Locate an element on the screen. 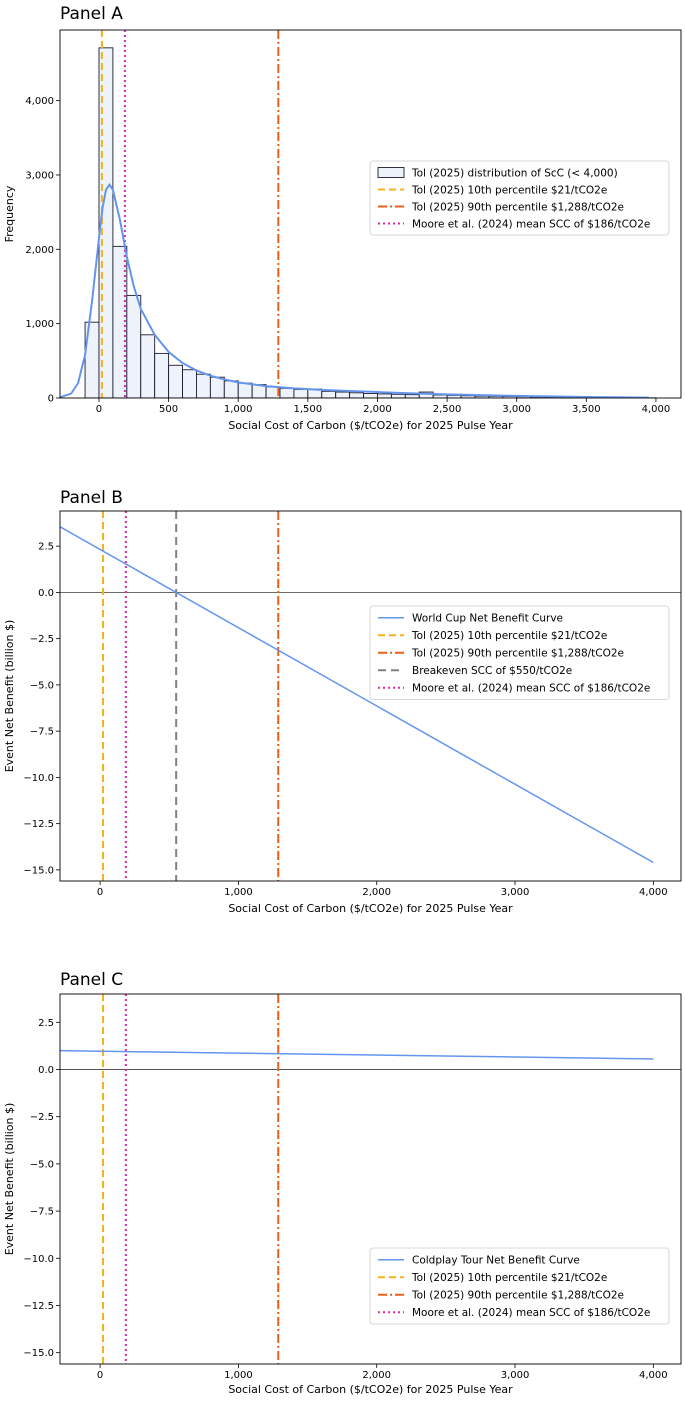  legend-entry-label: Tol (2025) distribution of ScC (< 4,000) is located at coordinates (514, 173).